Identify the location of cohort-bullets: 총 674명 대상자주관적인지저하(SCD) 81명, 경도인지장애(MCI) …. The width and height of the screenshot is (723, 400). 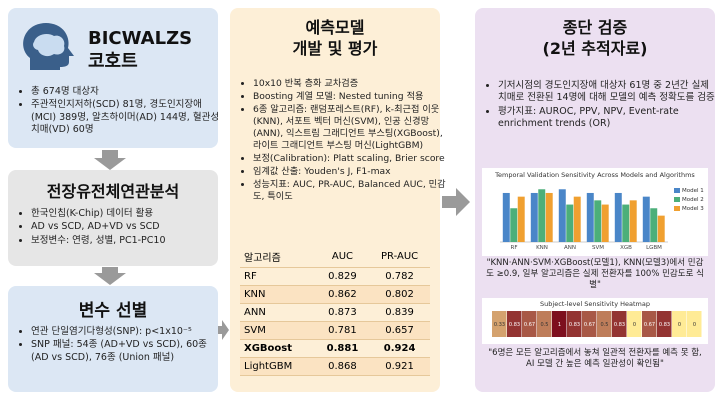
(121, 111).